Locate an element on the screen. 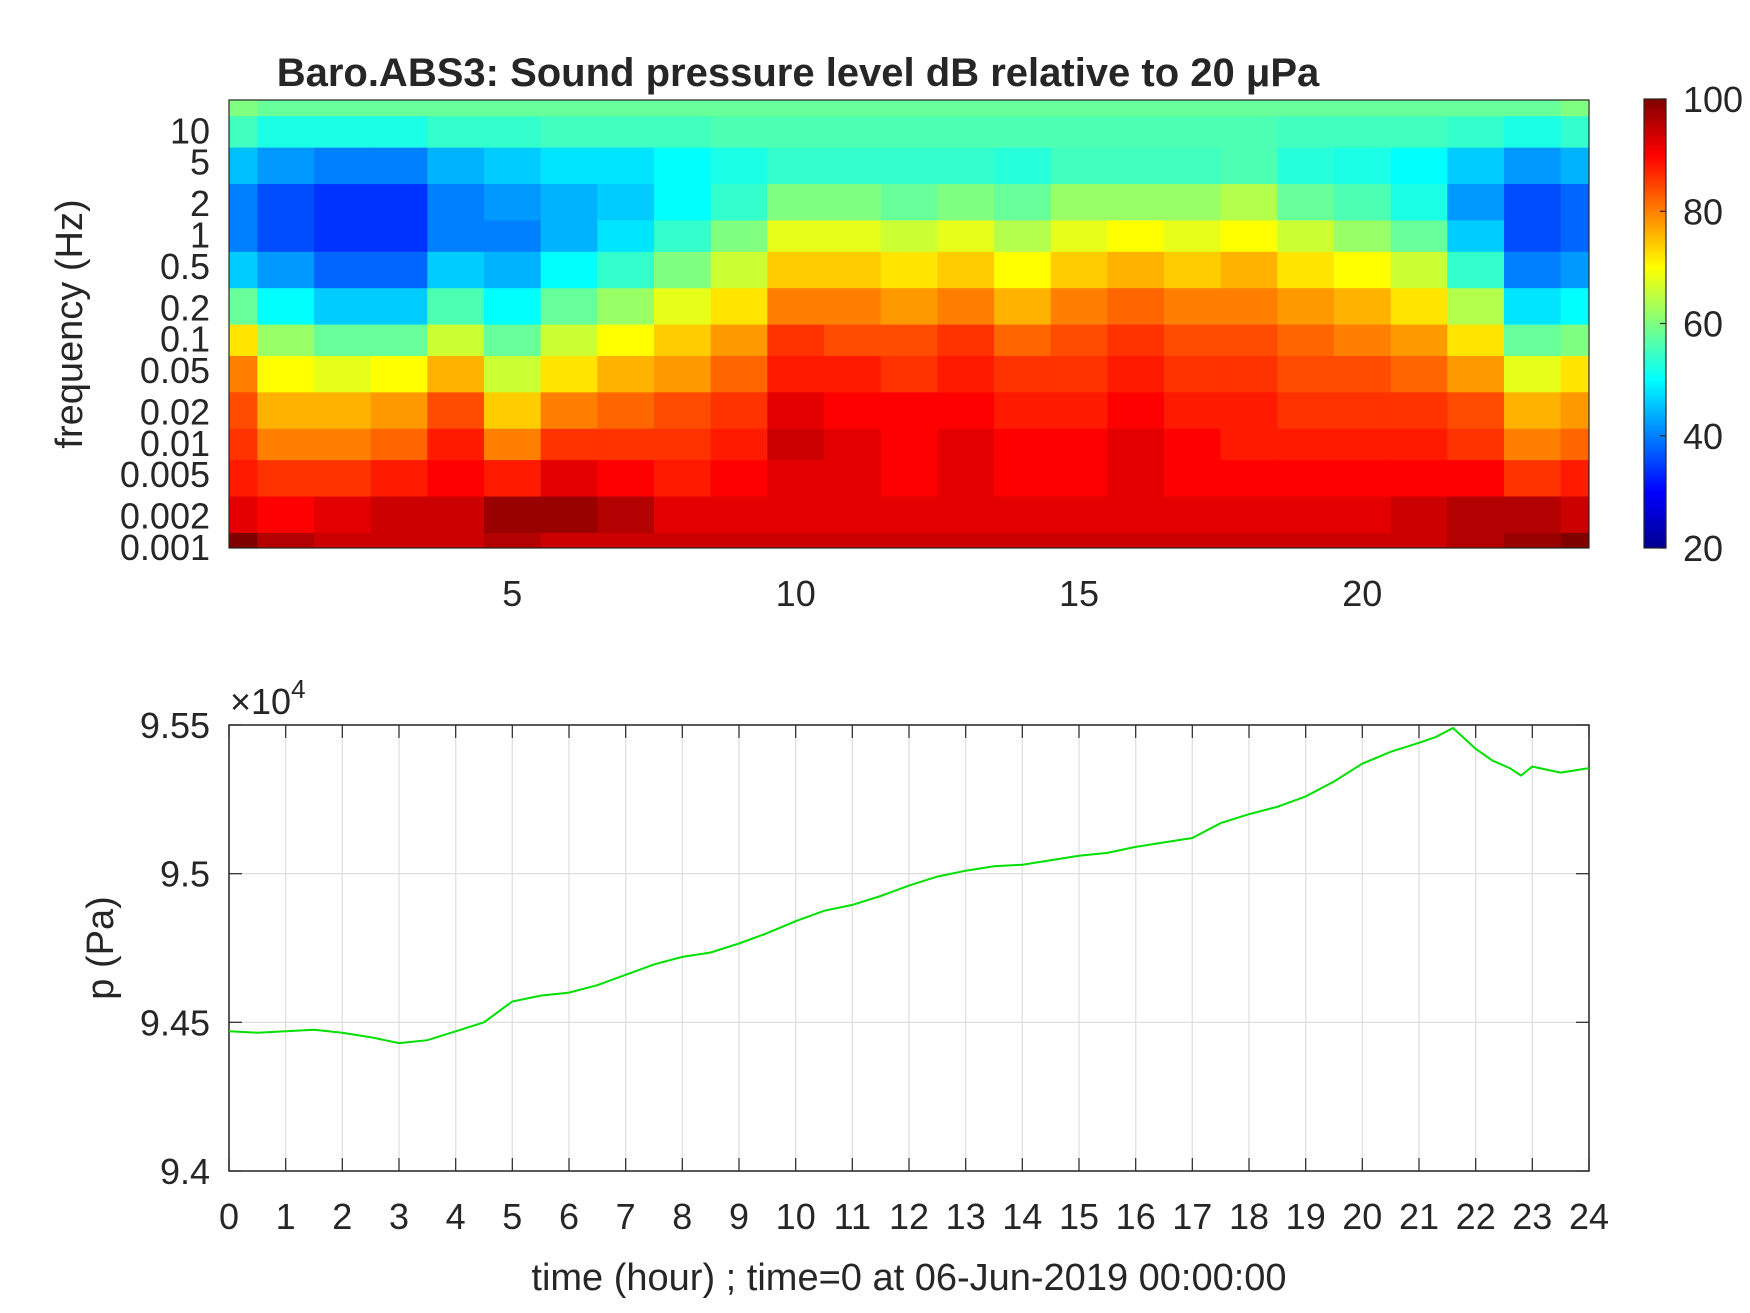 The image size is (1750, 1313). pressure-x-tick-label: 4 is located at coordinates (456, 1216).